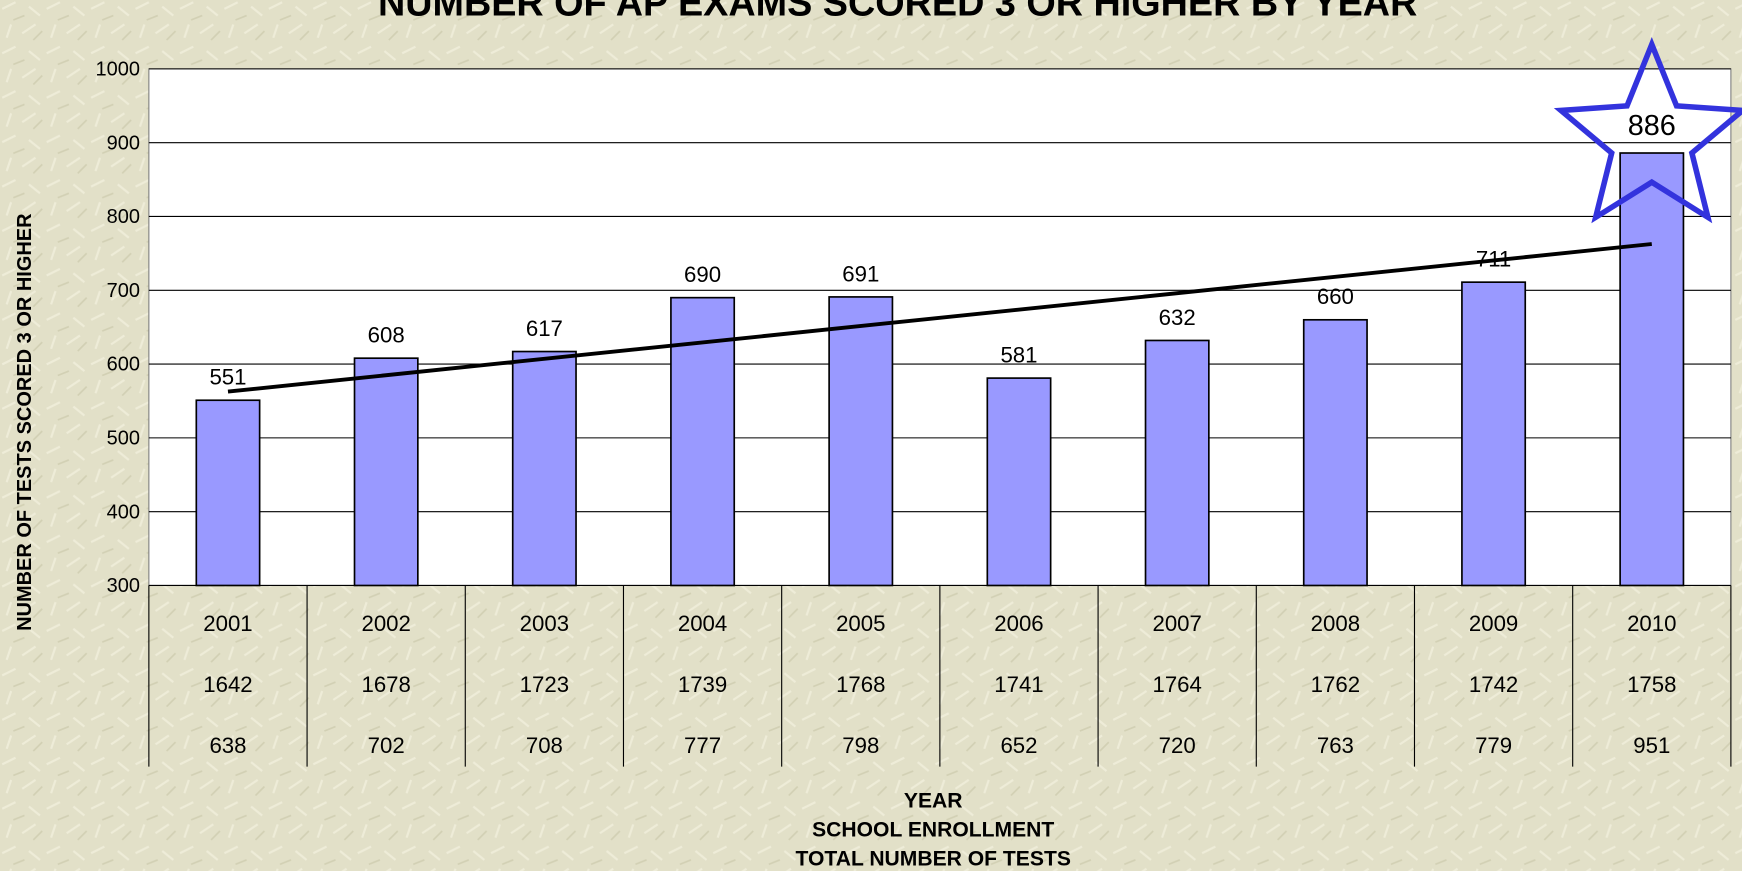 The width and height of the screenshot is (1742, 871). What do you see at coordinates (1335, 296) in the screenshot?
I see `data-label: 660` at bounding box center [1335, 296].